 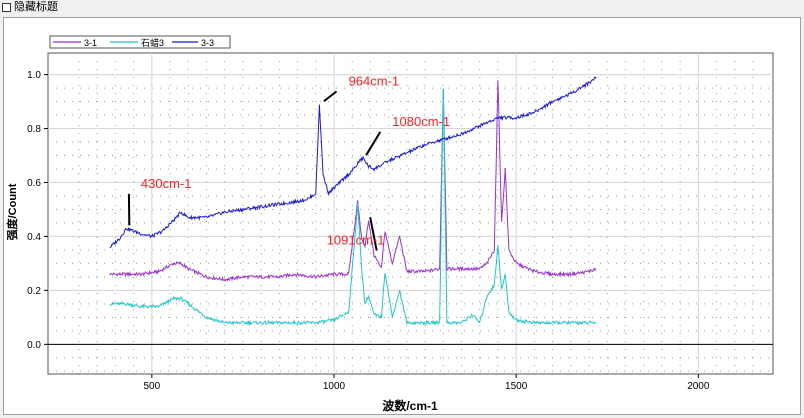 I want to click on legend-label-3-3: 3-3, so click(x=207, y=43).